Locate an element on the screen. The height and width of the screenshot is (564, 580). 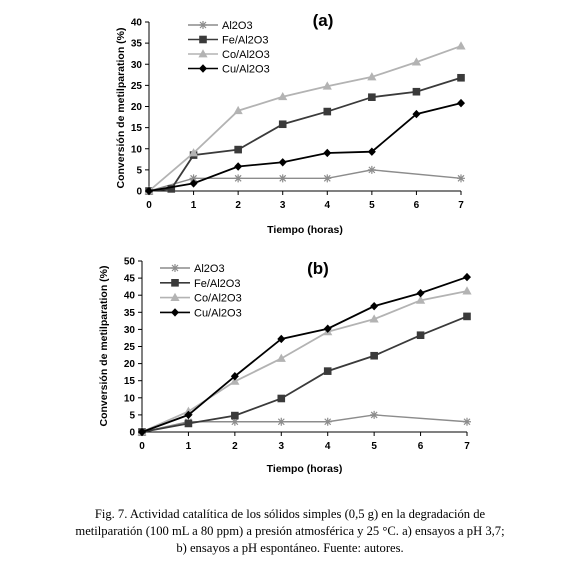
panel-label: (a) is located at coordinates (323, 20).